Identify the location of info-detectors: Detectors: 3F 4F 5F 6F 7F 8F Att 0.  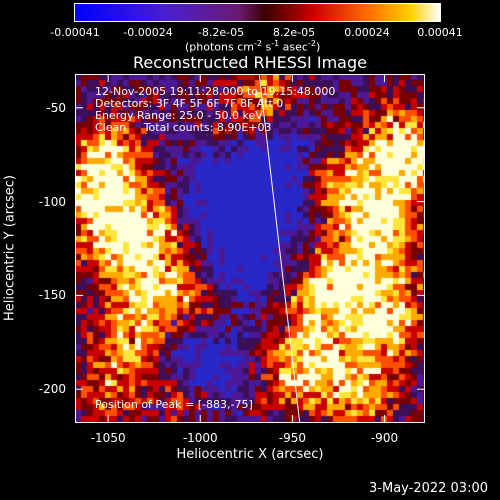
(189, 103).